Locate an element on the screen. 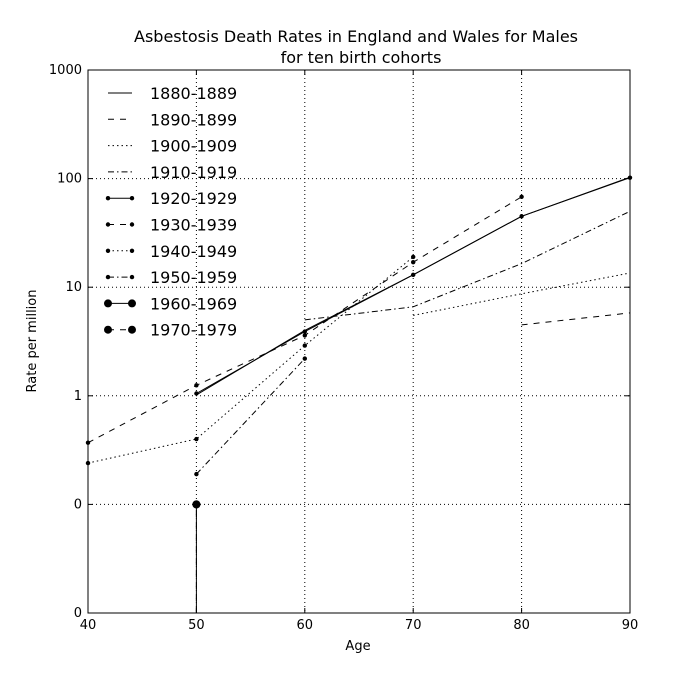  legend-entry: 1950-1959 is located at coordinates (171, 277).